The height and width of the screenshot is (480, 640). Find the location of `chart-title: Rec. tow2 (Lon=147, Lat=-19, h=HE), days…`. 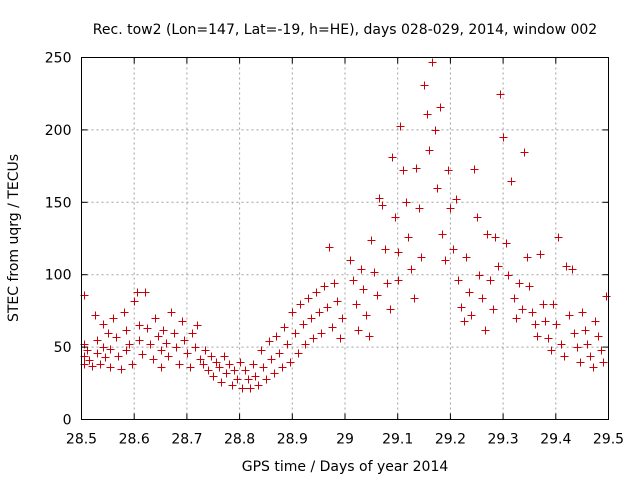

chart-title: Rec. tow2 (Lon=147, Lat=-19, h=HE), days… is located at coordinates (345, 30).